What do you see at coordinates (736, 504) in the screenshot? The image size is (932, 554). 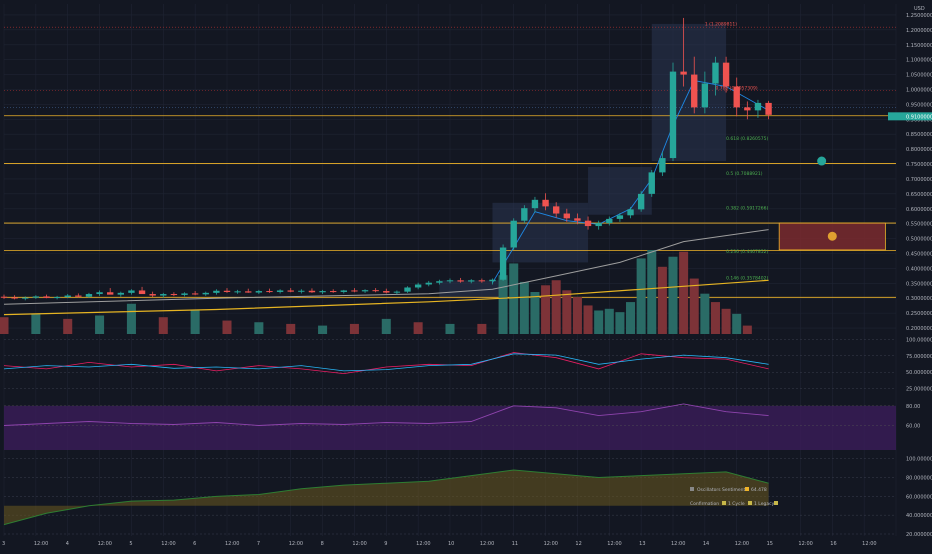 I see `confirmation-item-label: 1 Cycle` at bounding box center [736, 504].